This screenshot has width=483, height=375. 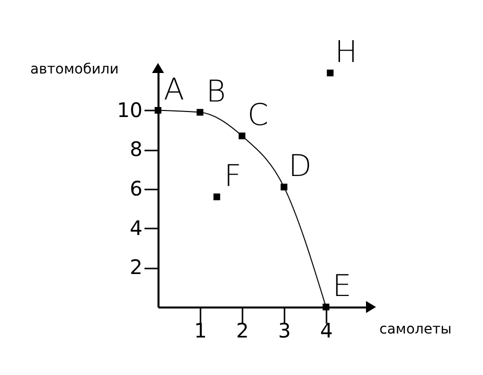 I want to click on x-axis-title: самолеты, so click(x=415, y=330).